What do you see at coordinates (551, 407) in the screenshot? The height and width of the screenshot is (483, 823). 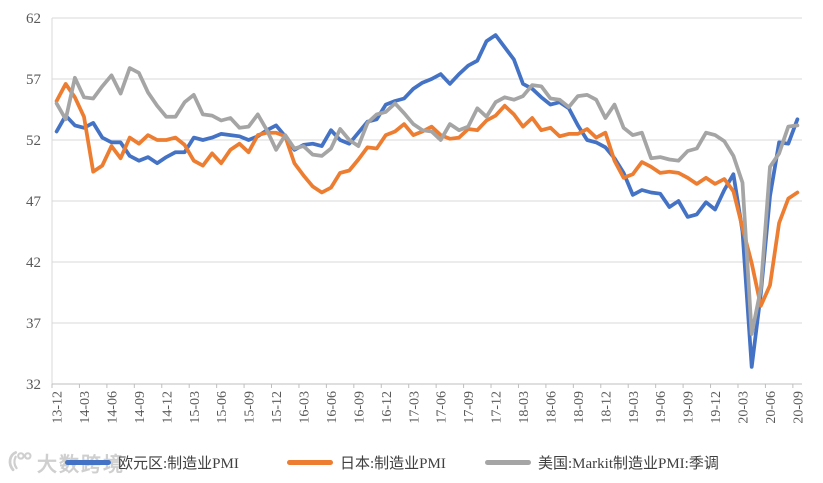 I see `x-axis-label: 18-06` at bounding box center [551, 407].